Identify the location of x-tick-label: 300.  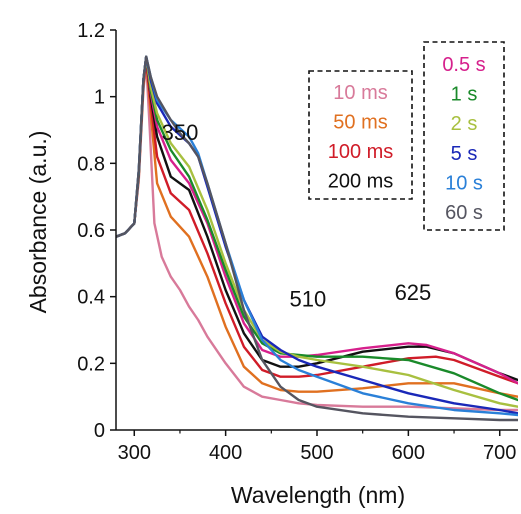
(134, 453).